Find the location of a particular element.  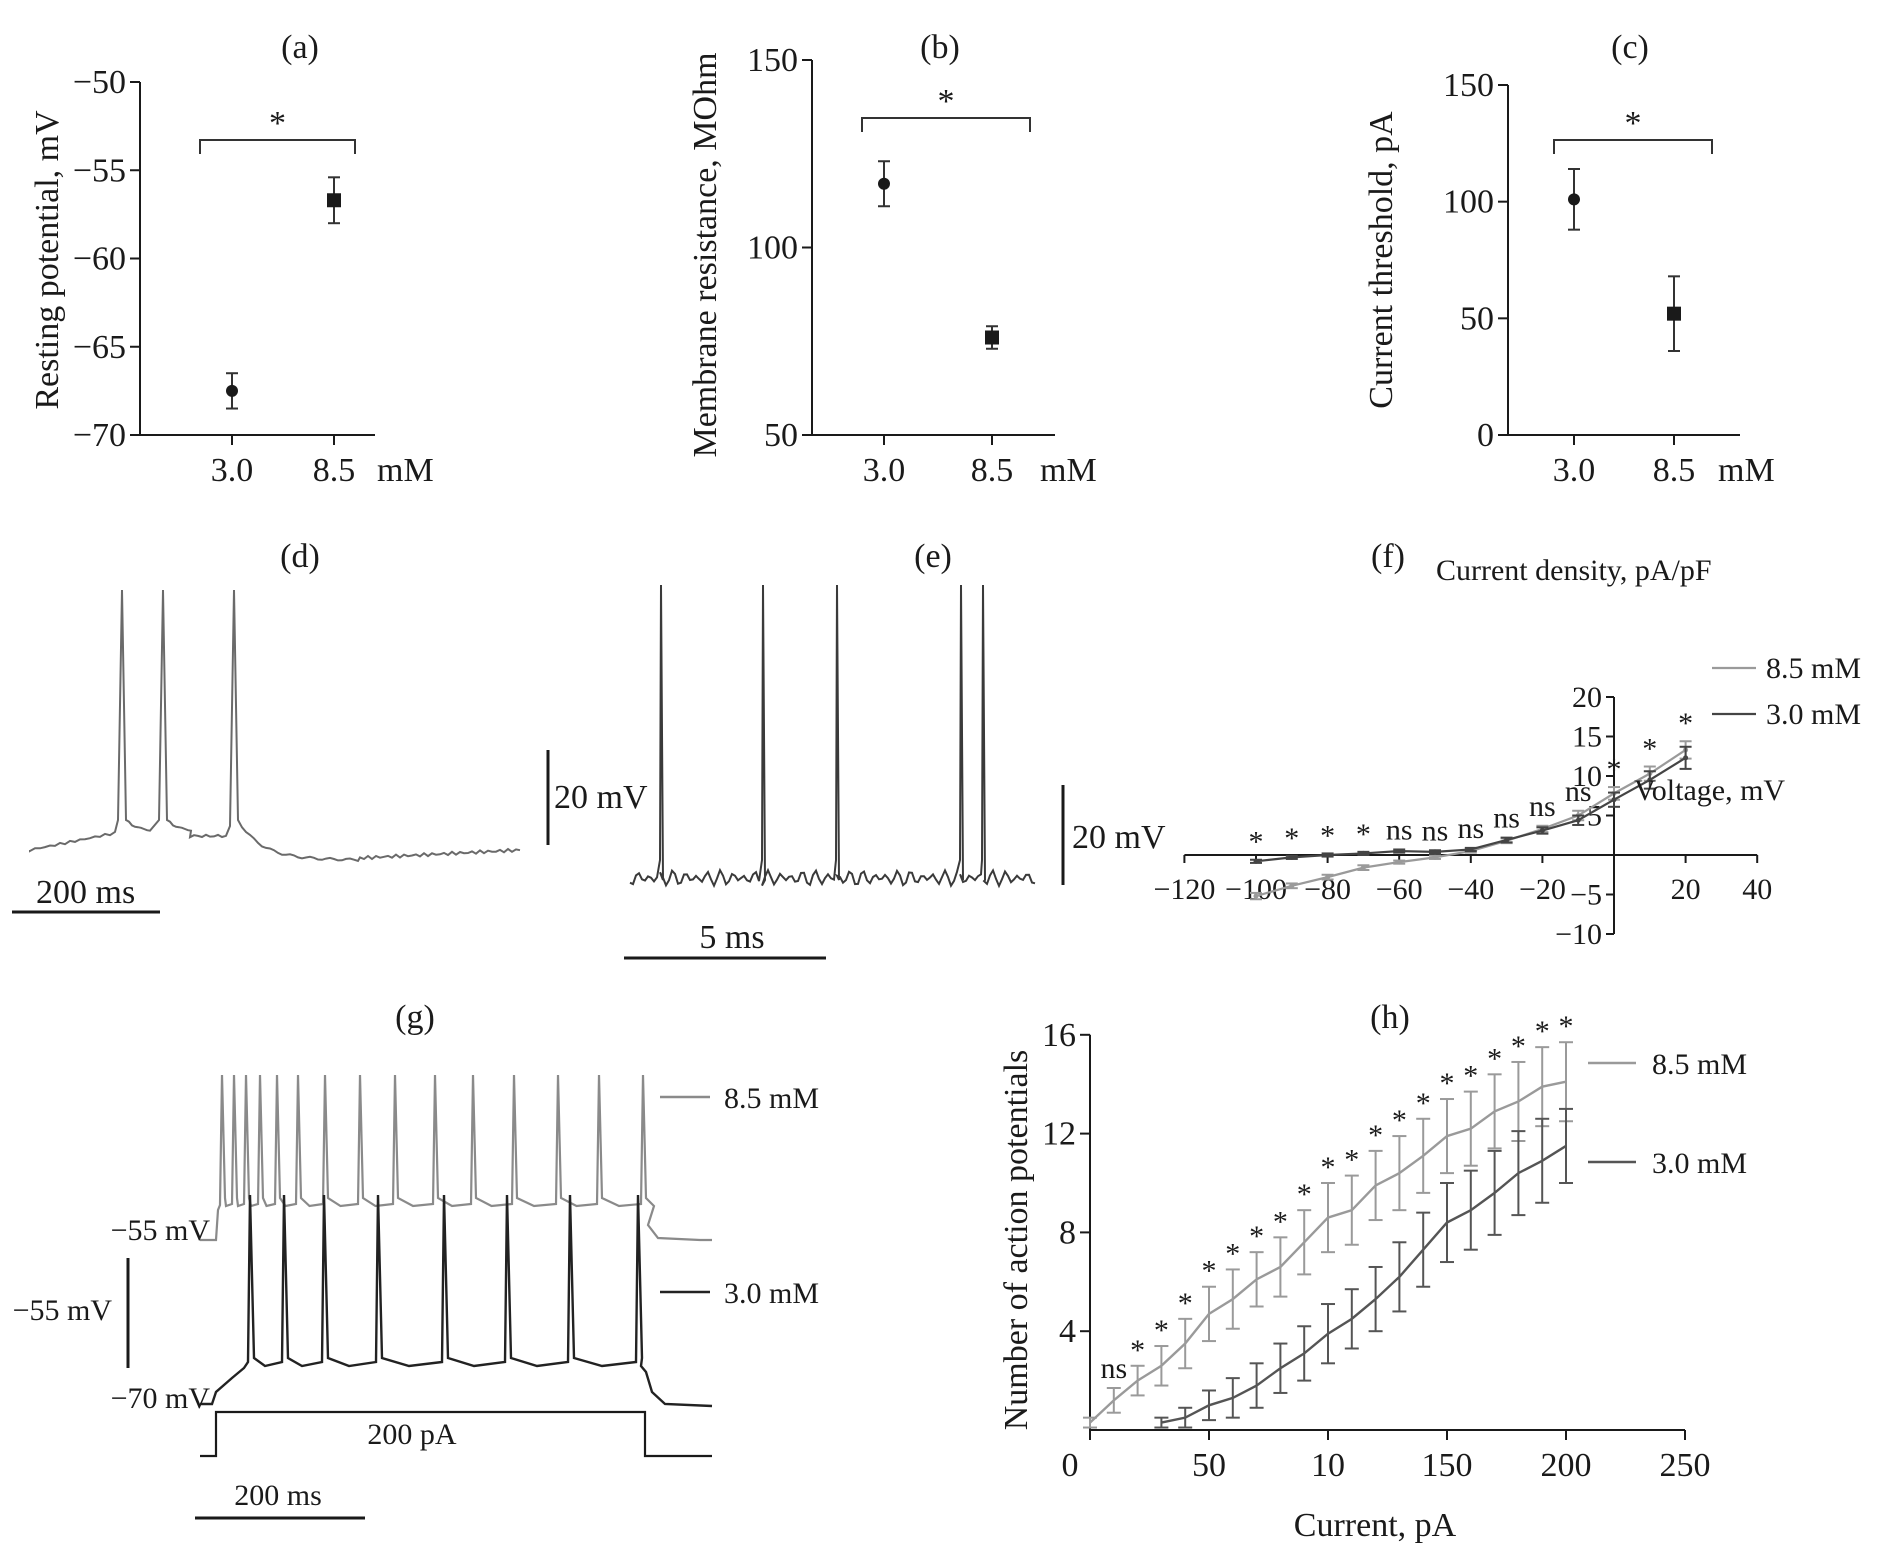

x-tick-label: 20 is located at coordinates (1686, 889).